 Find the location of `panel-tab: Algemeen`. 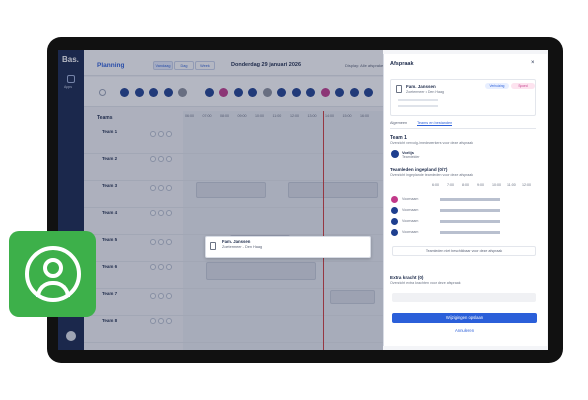

panel-tab: Algemeen is located at coordinates (399, 123).